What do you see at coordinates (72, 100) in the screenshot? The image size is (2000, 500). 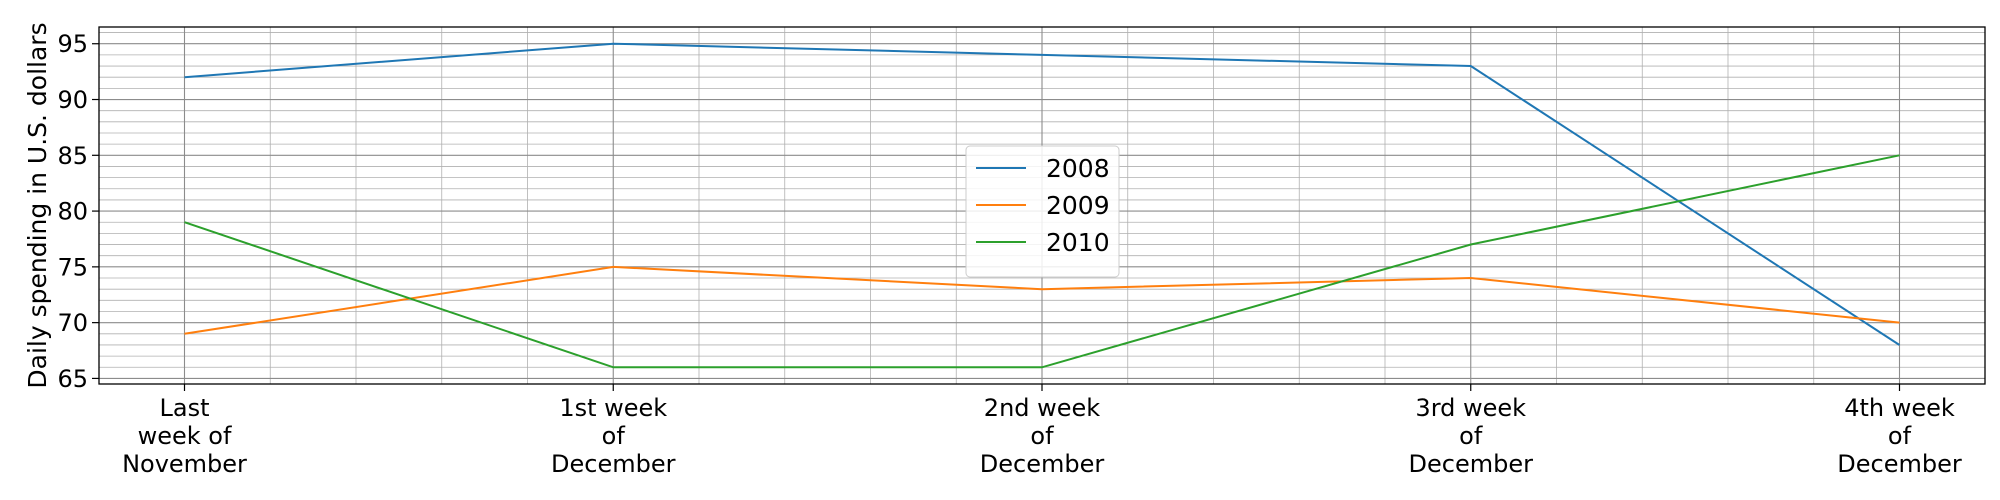 I see `y-tick-label: 90` at bounding box center [72, 100].